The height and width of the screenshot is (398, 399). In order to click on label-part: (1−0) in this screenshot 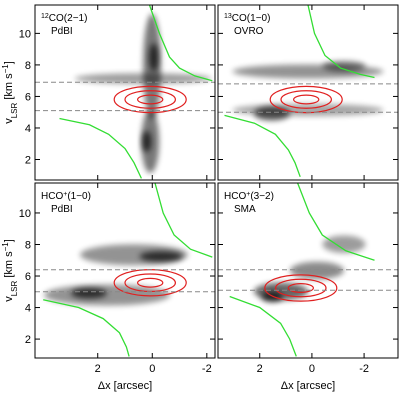, I will do `click(79, 196)`.